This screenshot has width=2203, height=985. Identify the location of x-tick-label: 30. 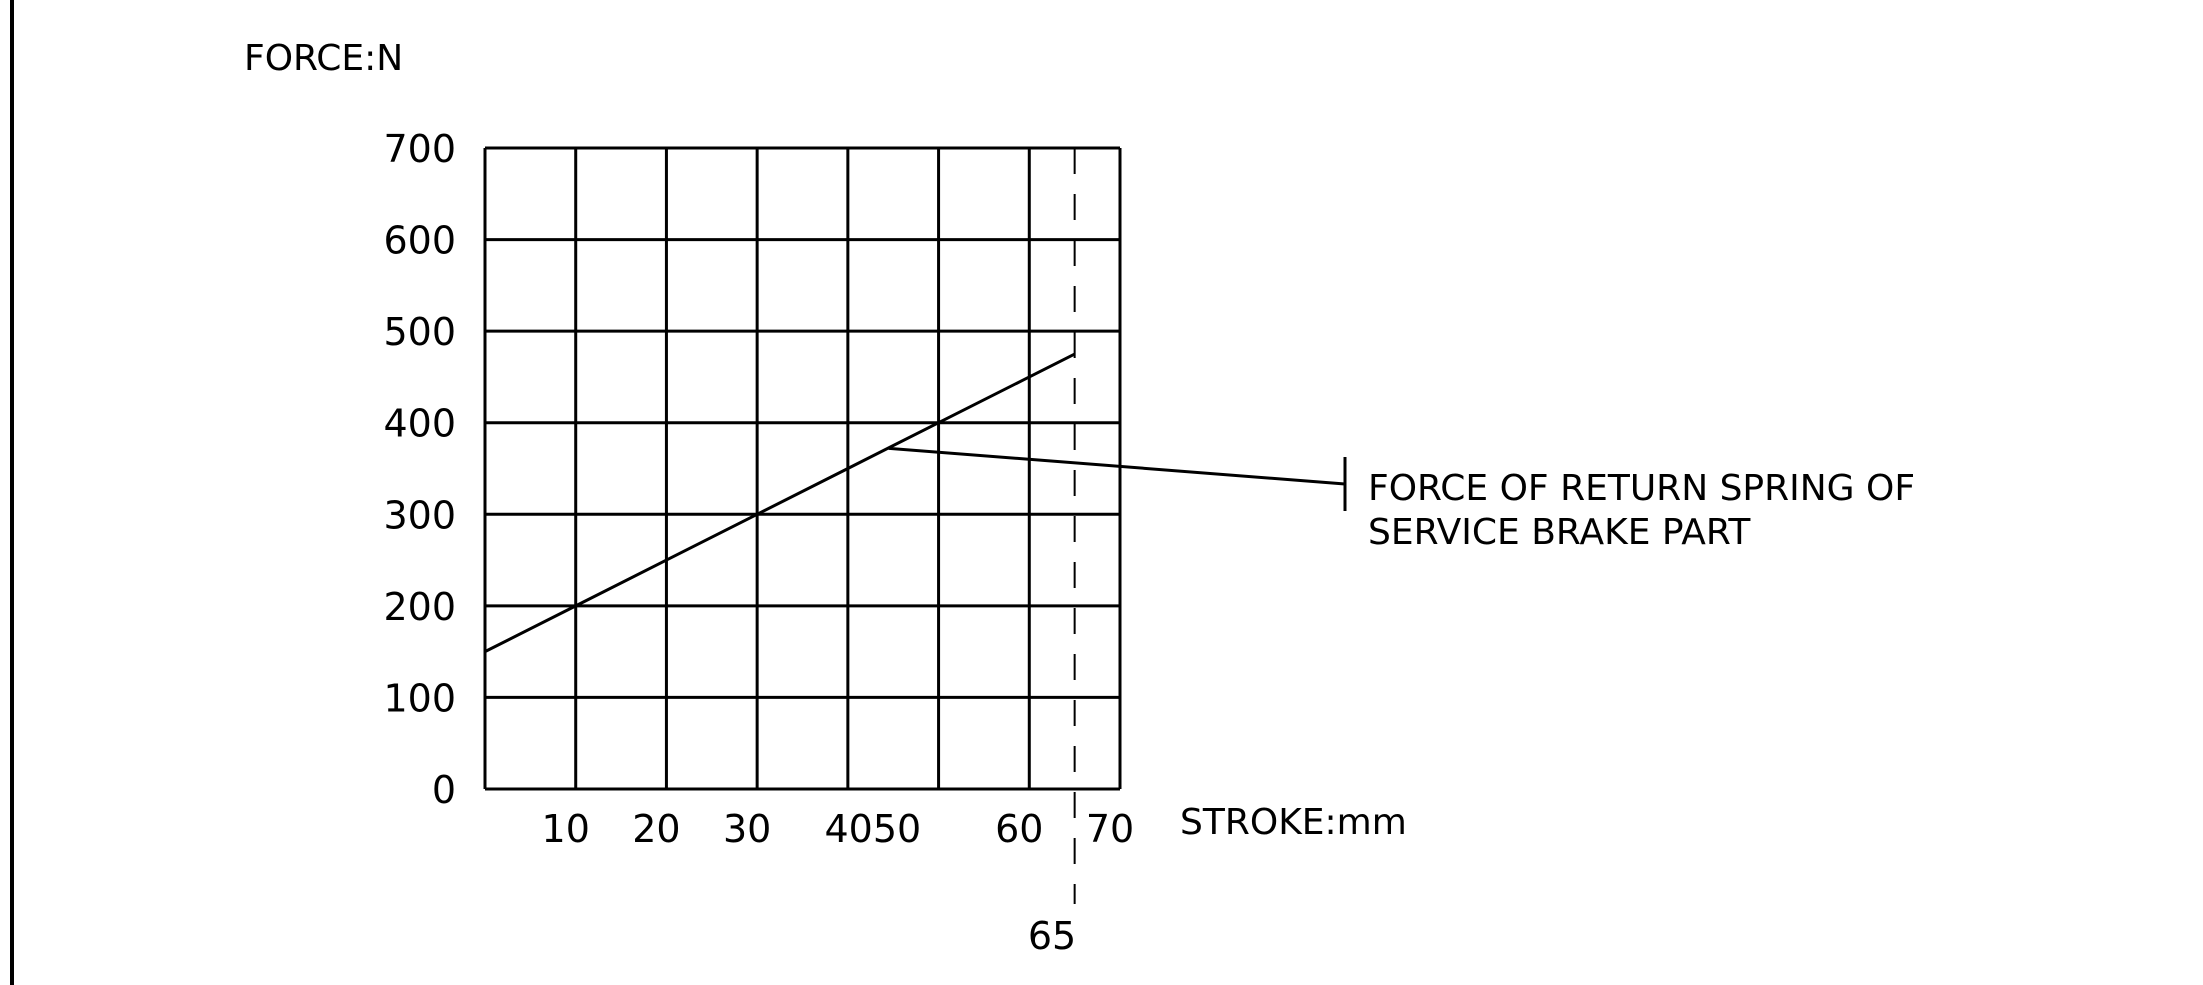
(747, 829).